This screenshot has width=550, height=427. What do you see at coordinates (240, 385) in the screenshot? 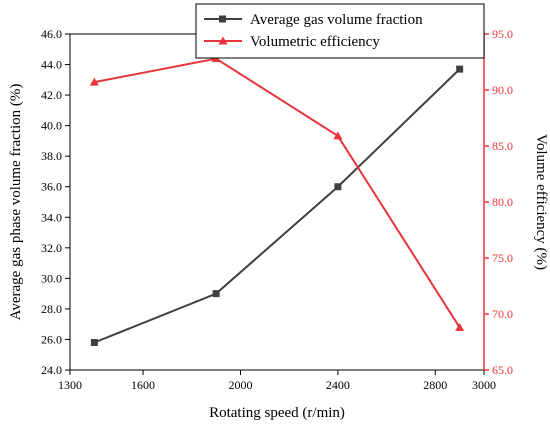
I see `x-tick-label: 2000` at bounding box center [240, 385].